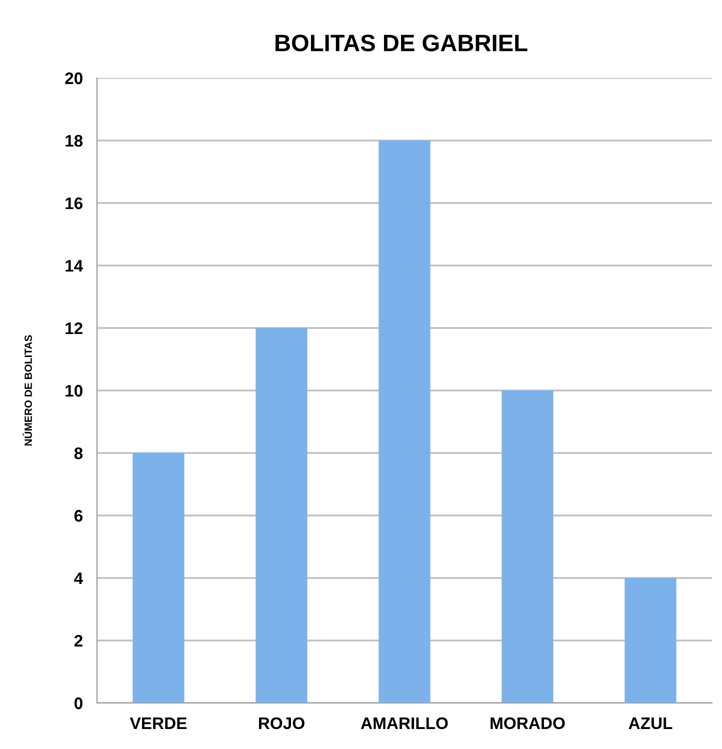 The image size is (722, 749). What do you see at coordinates (78, 516) in the screenshot?
I see `y-tick-label: 6` at bounding box center [78, 516].